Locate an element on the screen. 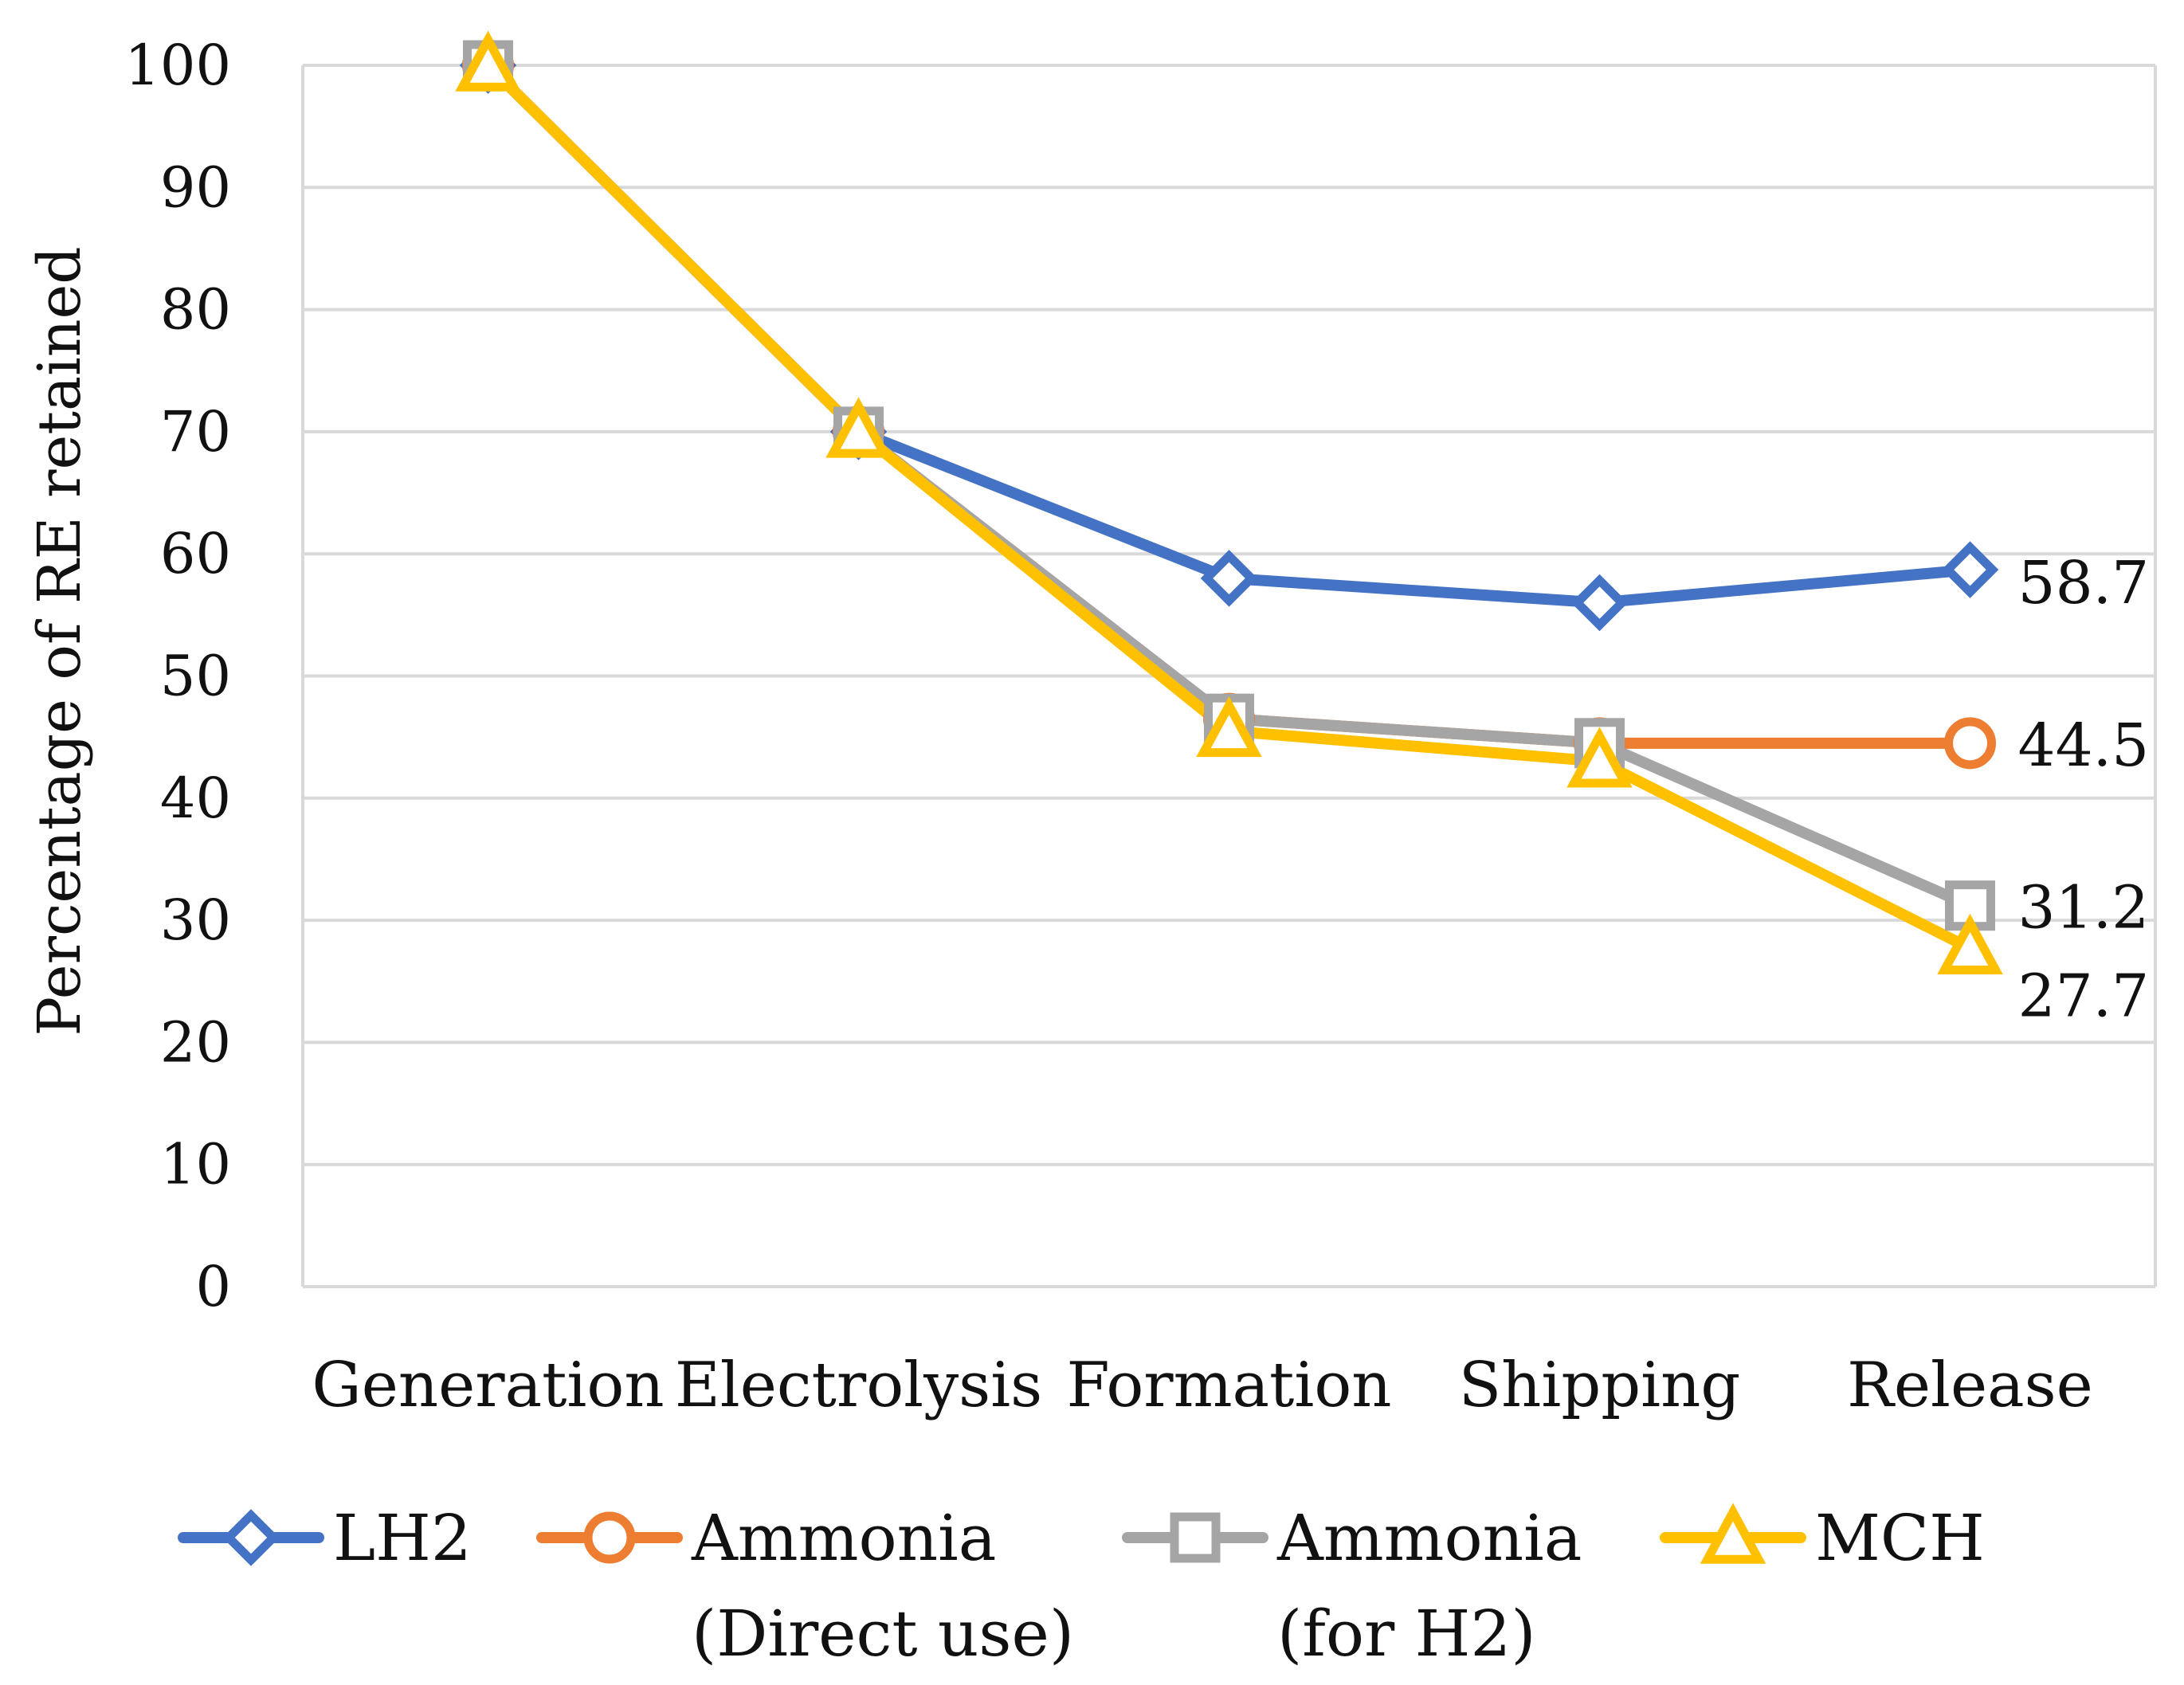  y-tick-label: 50 is located at coordinates (195, 676).